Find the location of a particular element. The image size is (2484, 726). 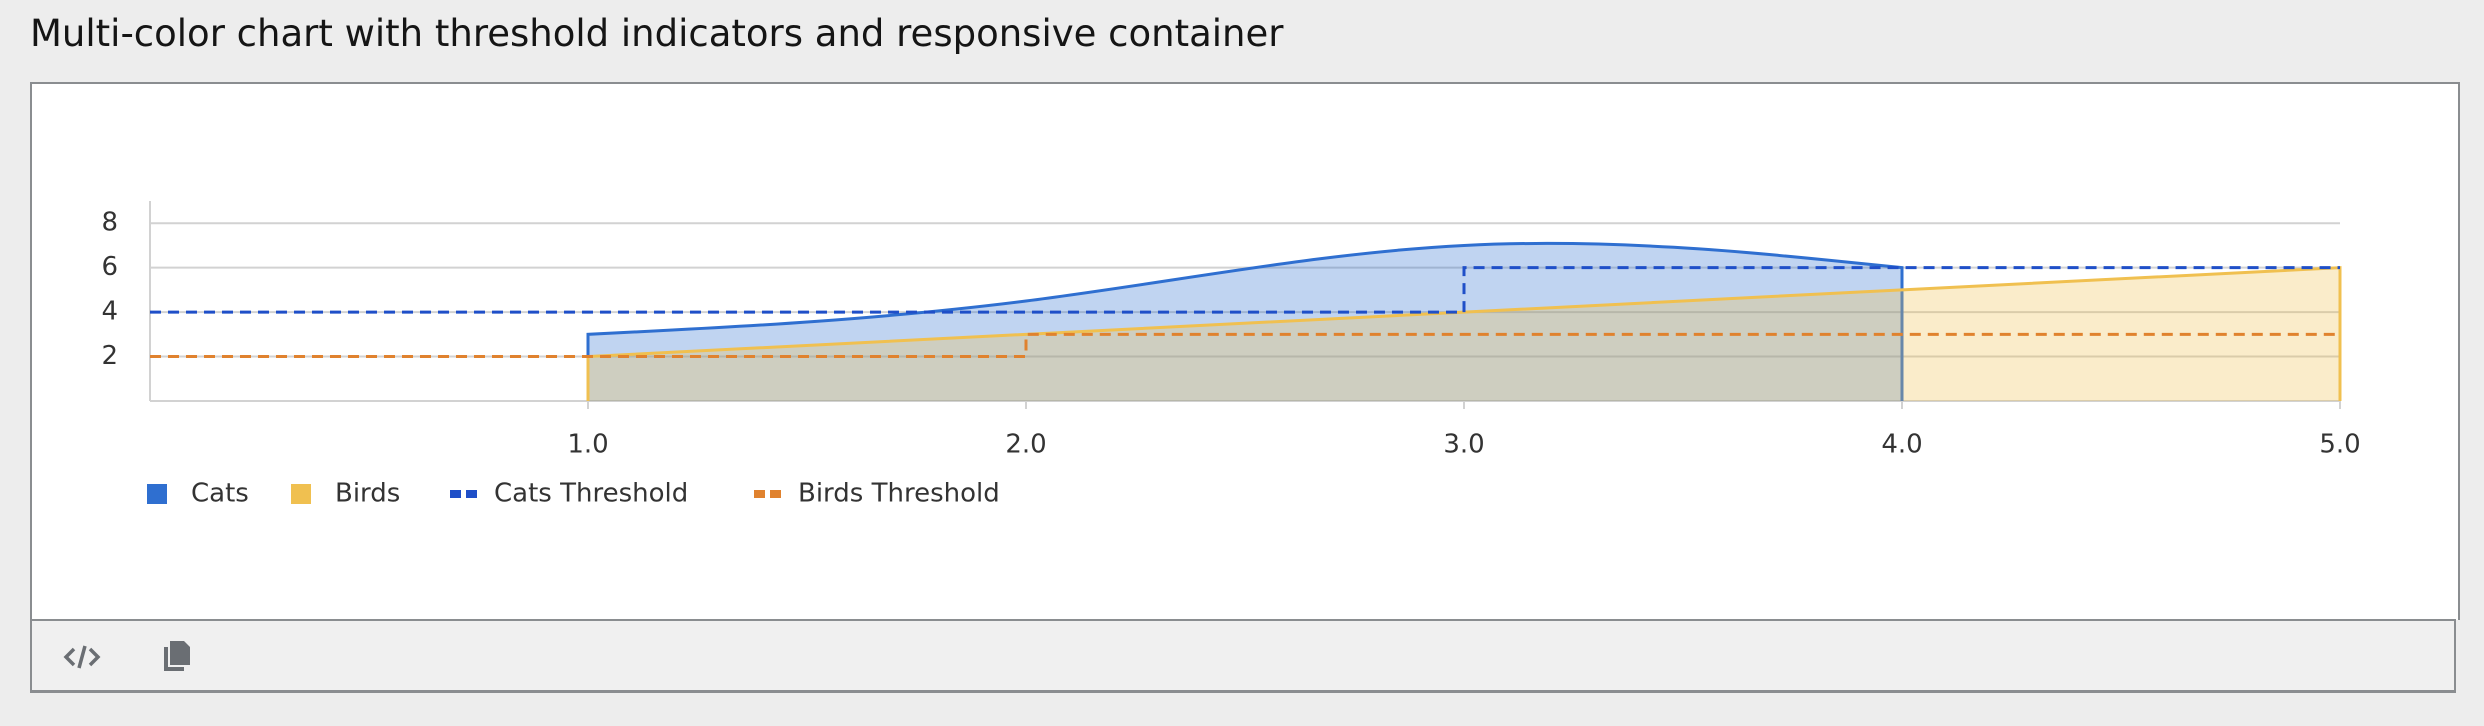

y-tick-label: 4 is located at coordinates (109, 312).